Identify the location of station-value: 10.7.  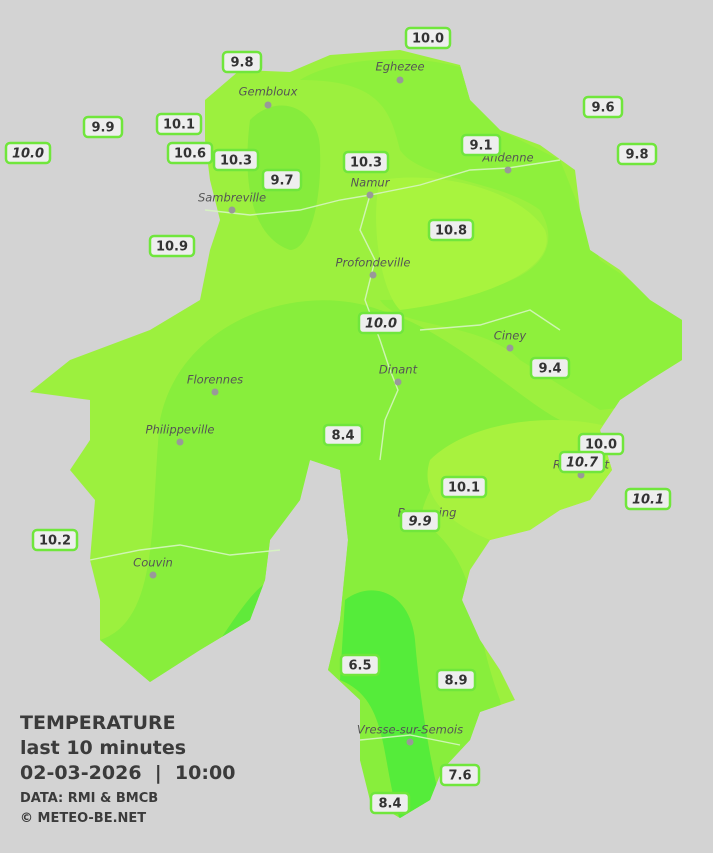
(582, 463).